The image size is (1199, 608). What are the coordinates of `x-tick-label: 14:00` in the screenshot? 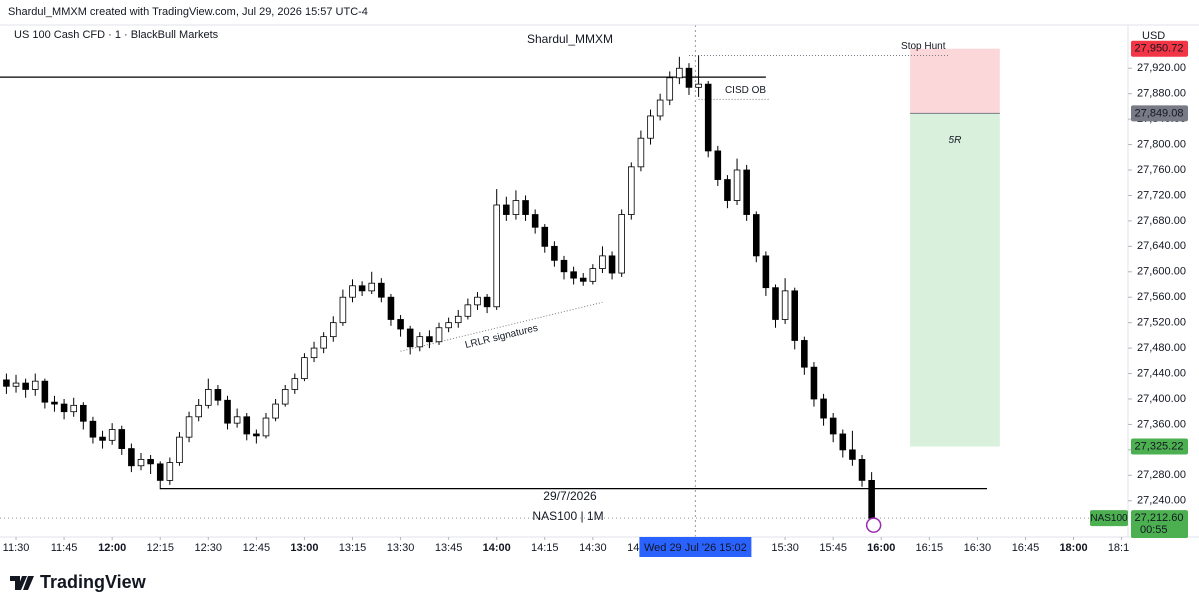 It's located at (497, 548).